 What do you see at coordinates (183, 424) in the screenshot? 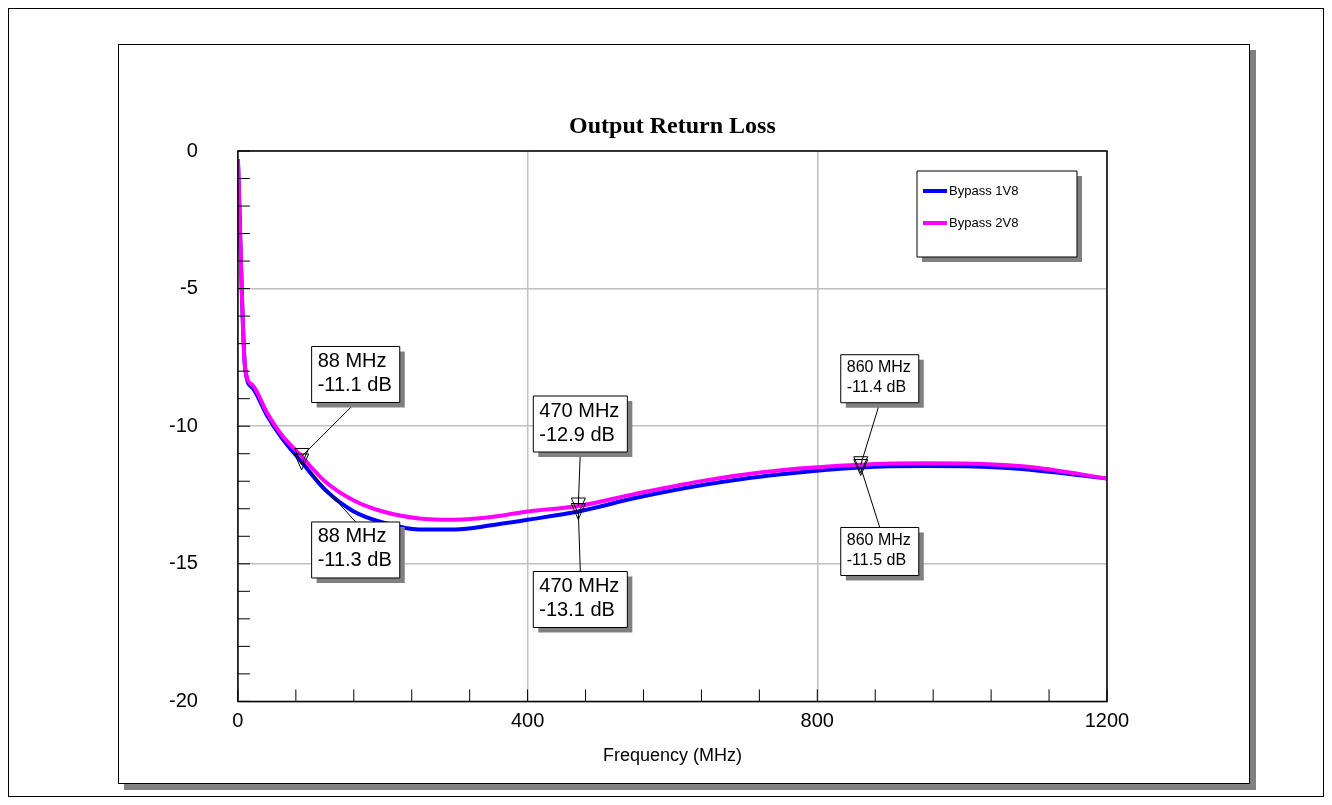
I see `y-tick-label: -10` at bounding box center [183, 424].